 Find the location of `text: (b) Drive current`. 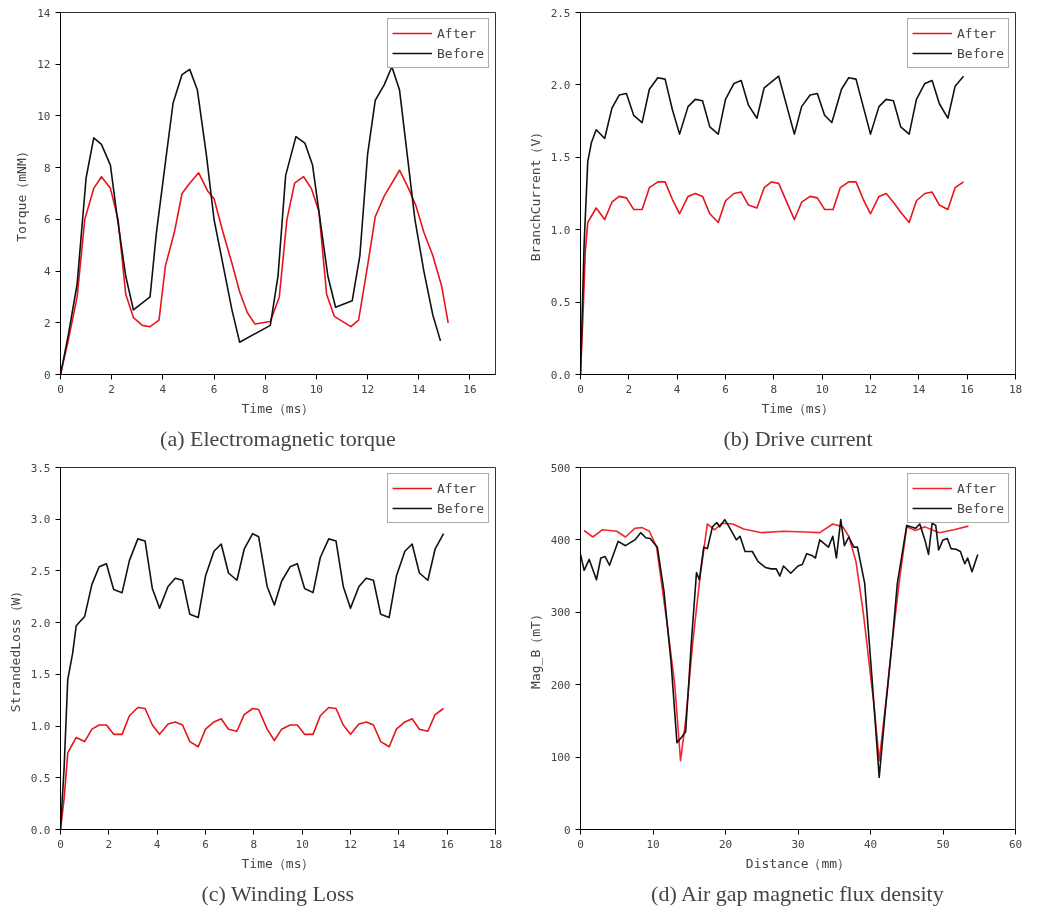

text: (b) Drive current is located at coordinates (798, 438).